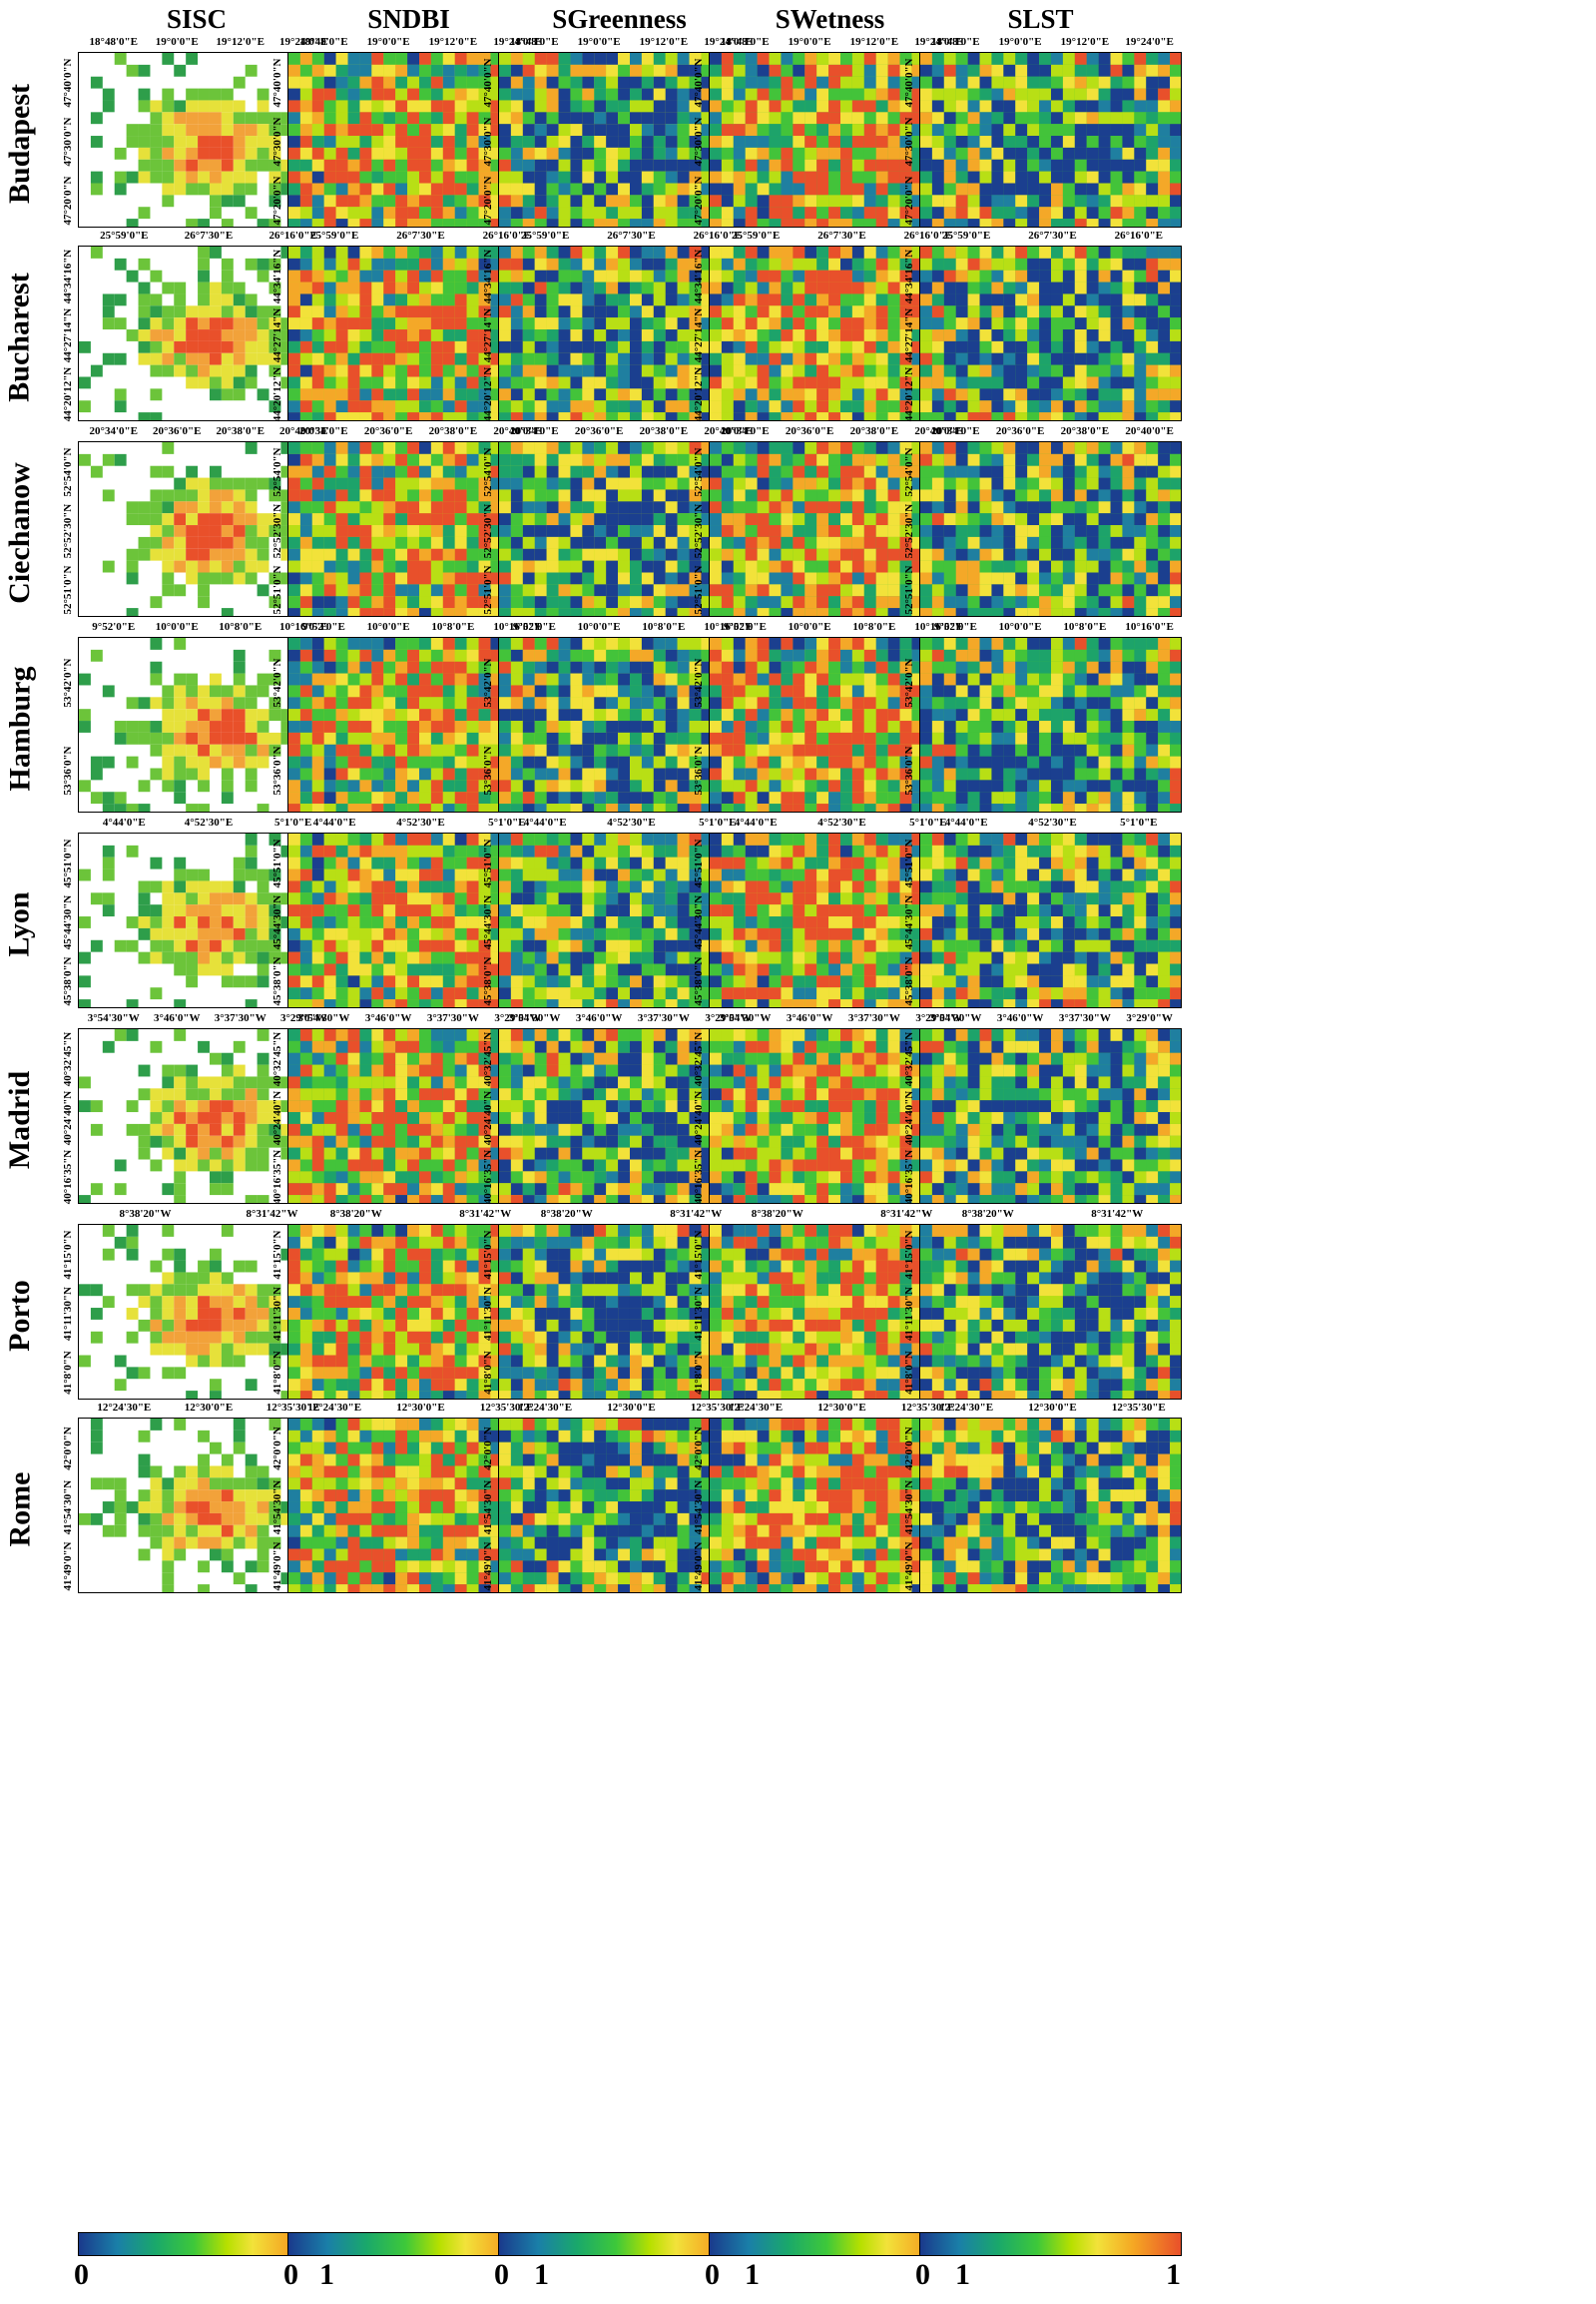  I want to click on latitude-tick: 53°36'0"N, so click(277, 771).